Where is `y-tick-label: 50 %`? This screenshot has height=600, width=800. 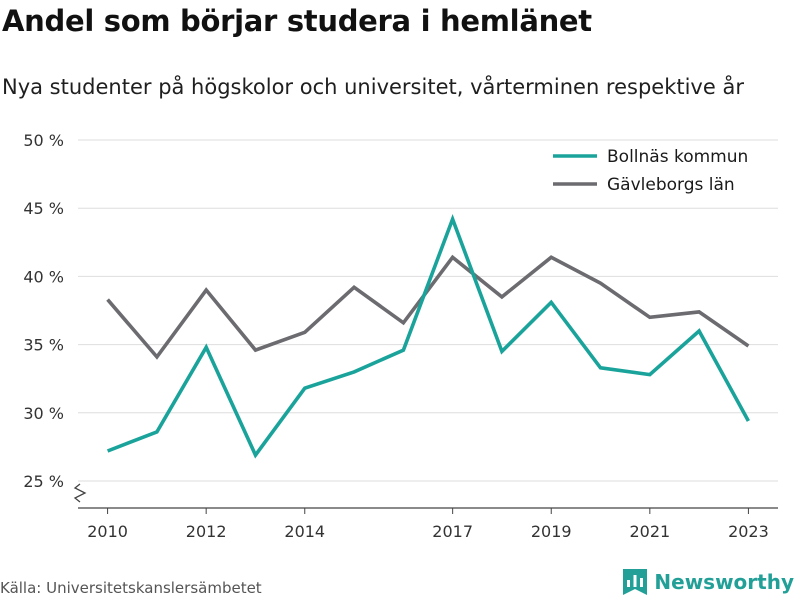 y-tick-label: 50 % is located at coordinates (43, 140).